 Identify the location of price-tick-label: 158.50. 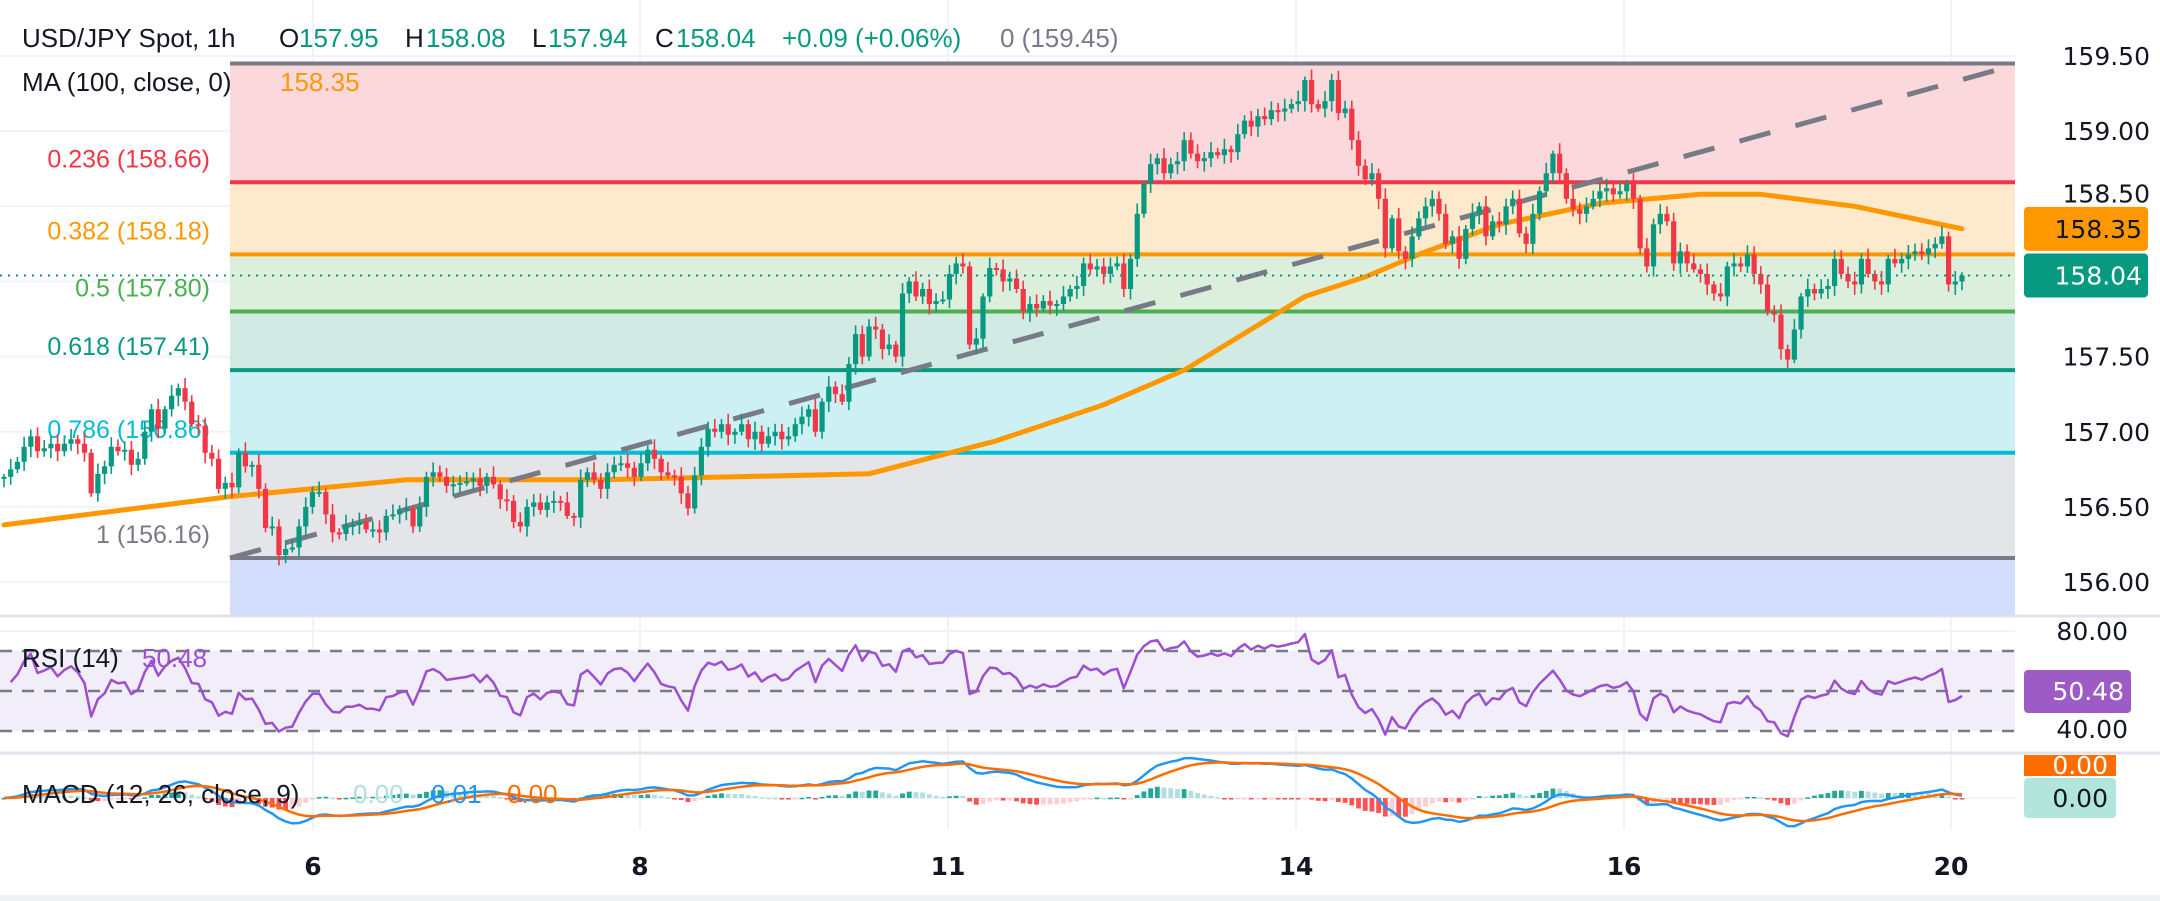
(2106, 193).